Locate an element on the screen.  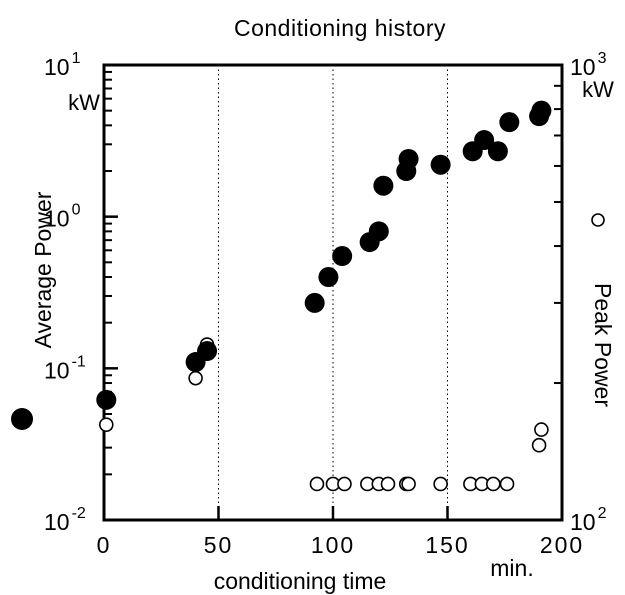
right-axis-label: Peak Power is located at coordinates (603, 345).